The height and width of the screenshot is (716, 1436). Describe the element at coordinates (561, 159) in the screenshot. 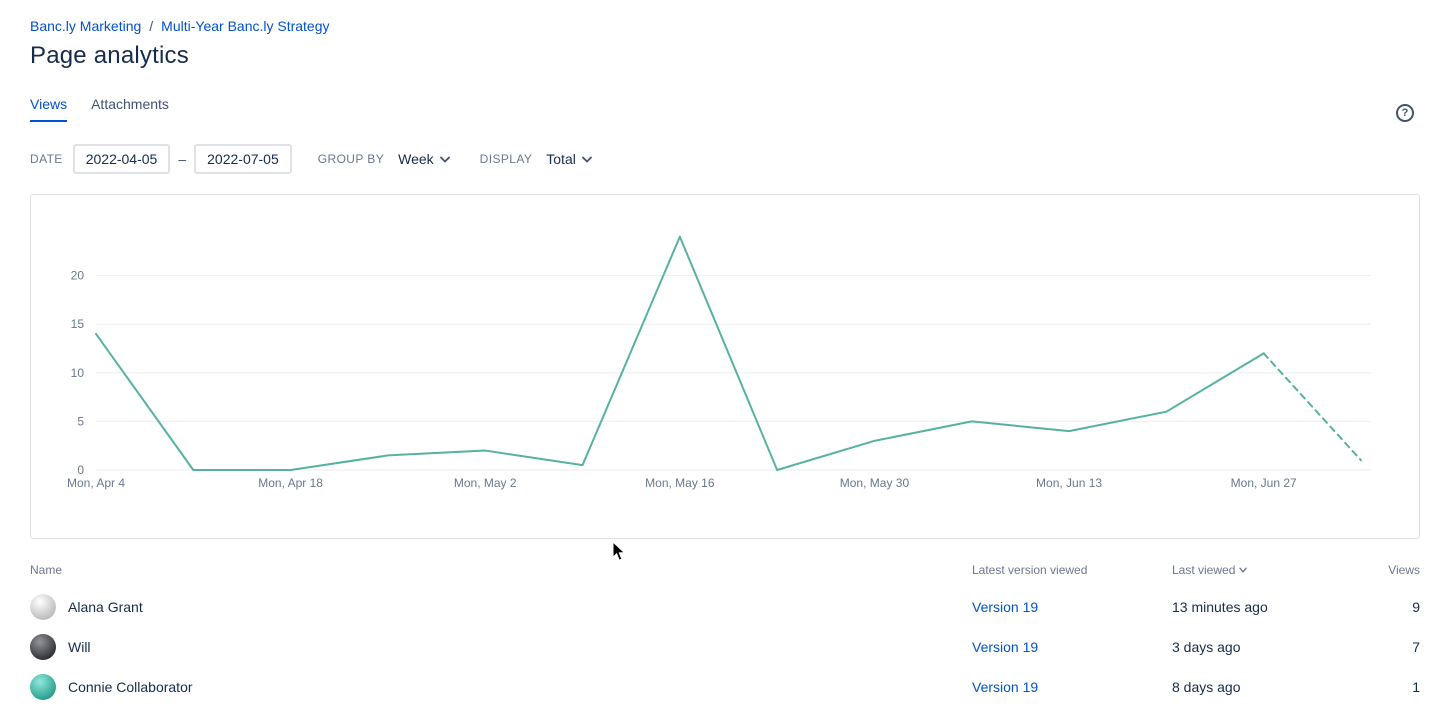

I see `display-value: Total` at that location.